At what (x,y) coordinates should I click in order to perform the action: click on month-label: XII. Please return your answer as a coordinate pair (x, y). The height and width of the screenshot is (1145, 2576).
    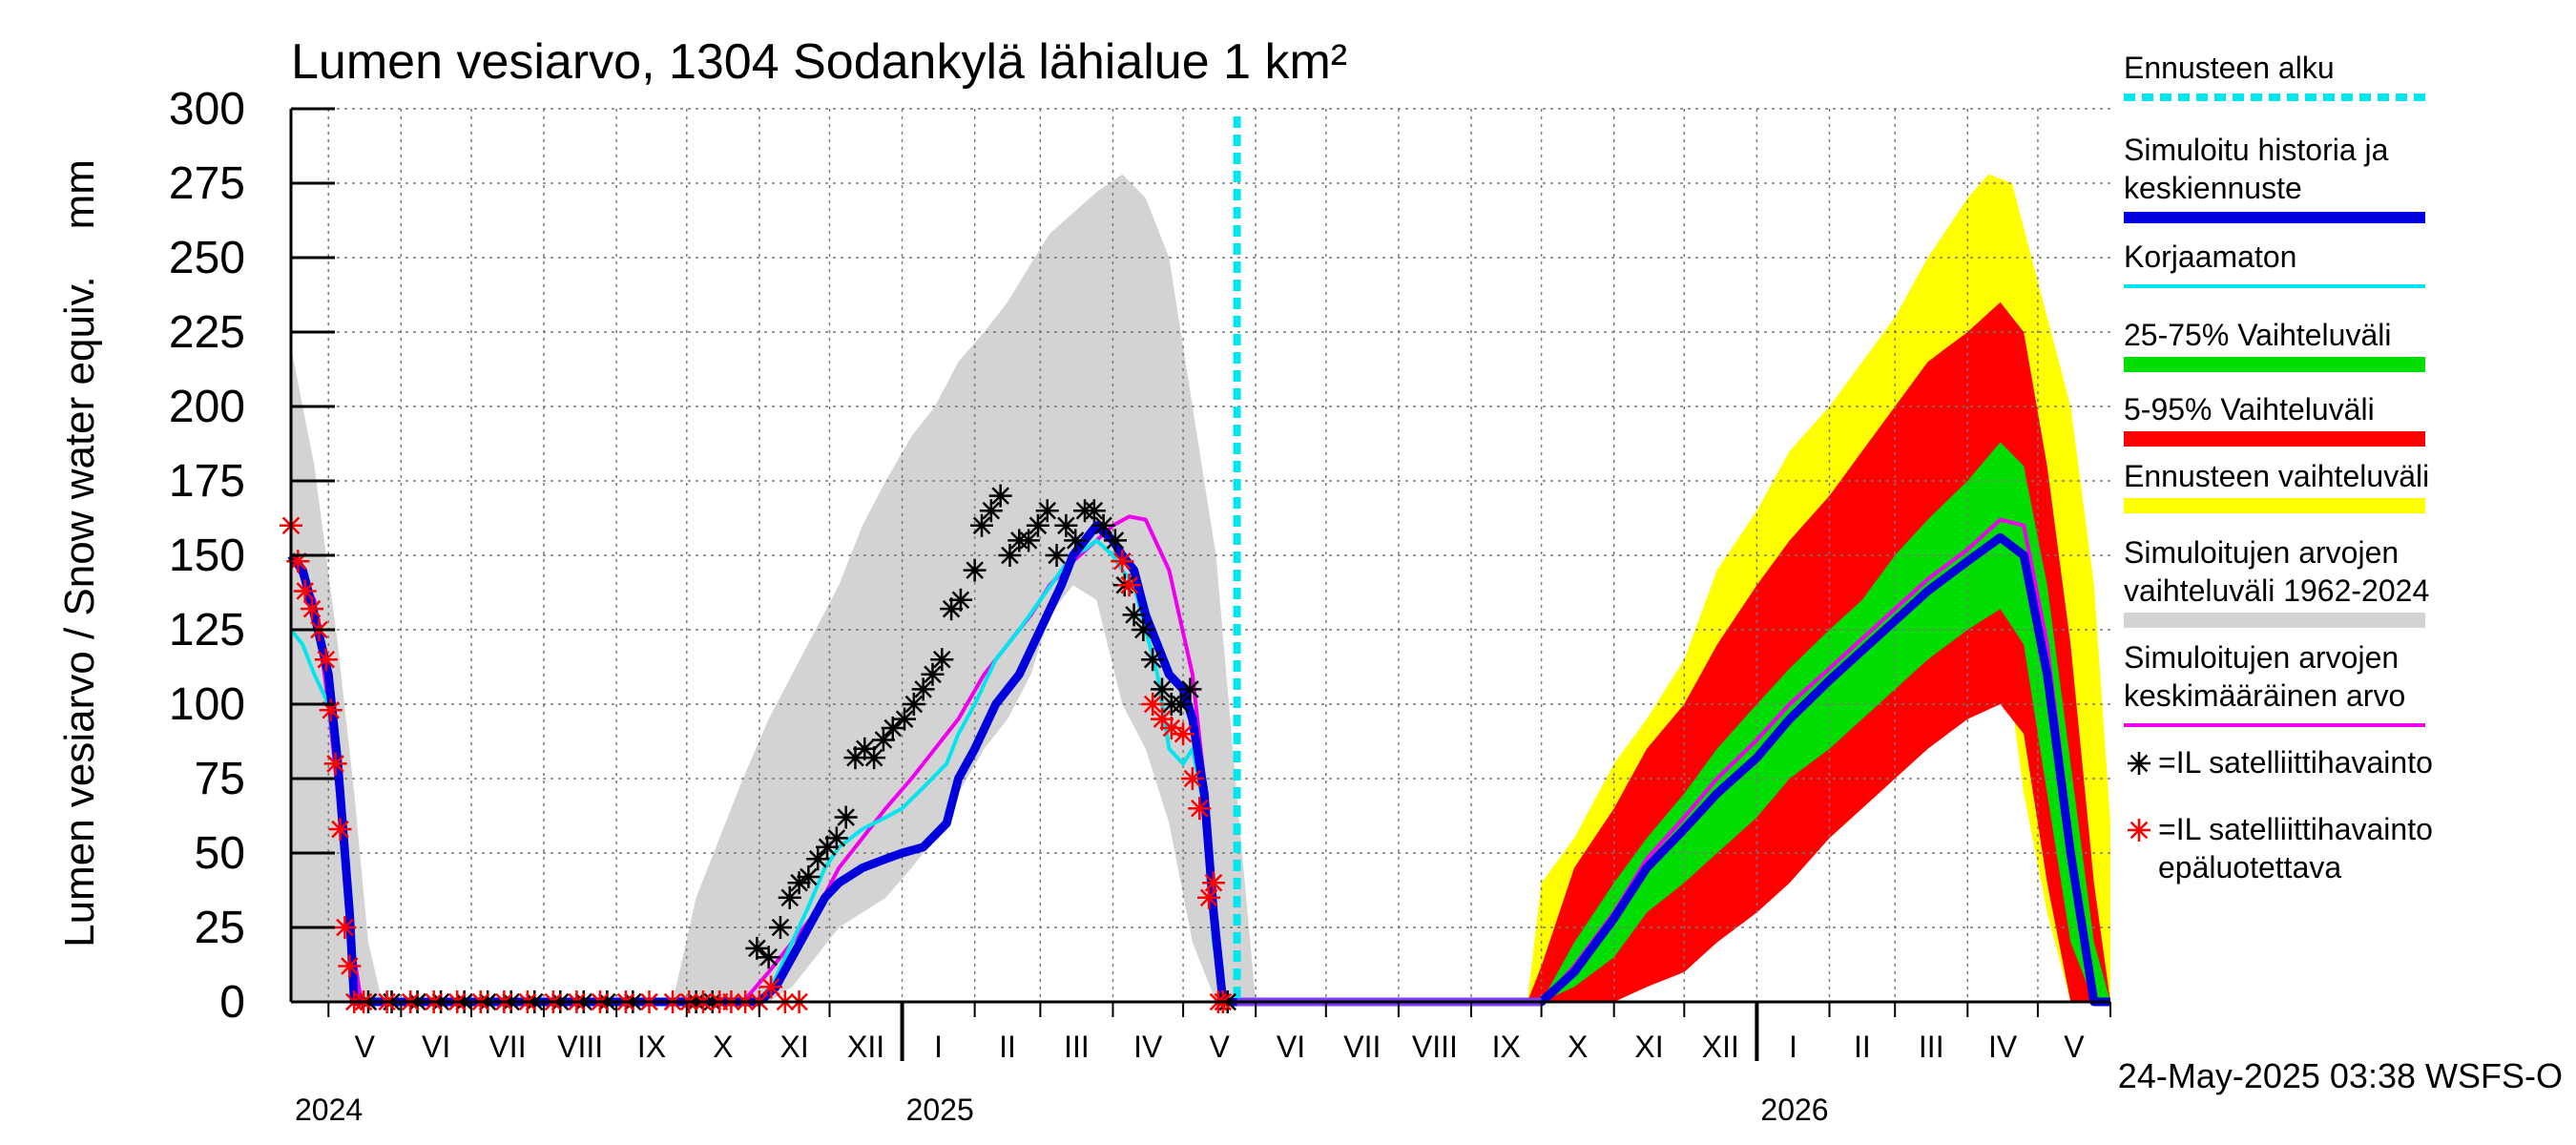
    Looking at the image, I should click on (865, 1047).